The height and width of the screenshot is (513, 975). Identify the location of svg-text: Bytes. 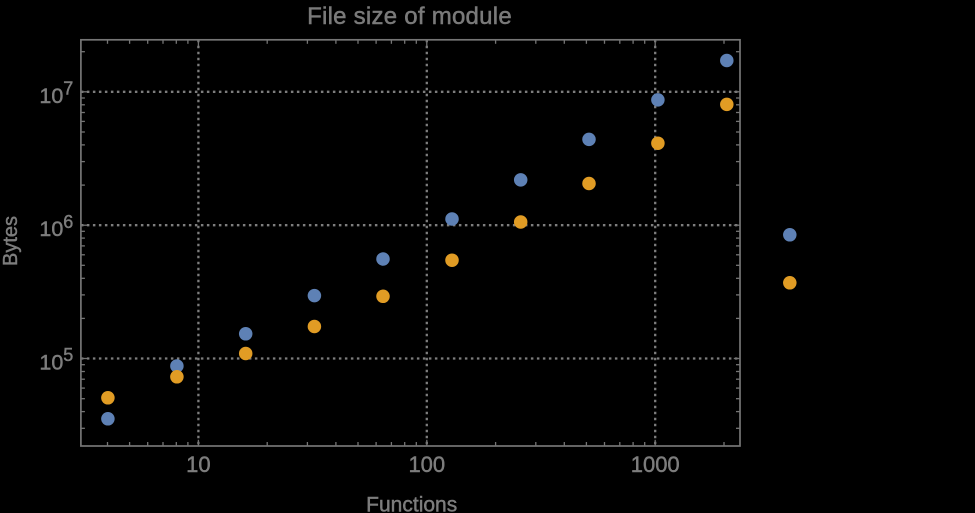
(11, 241).